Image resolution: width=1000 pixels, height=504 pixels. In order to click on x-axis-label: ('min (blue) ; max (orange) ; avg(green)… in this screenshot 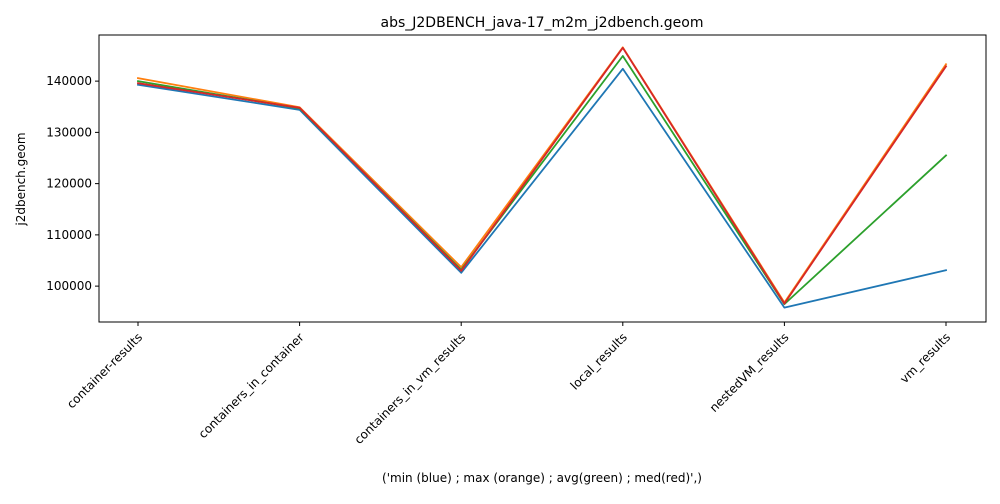, I will do `click(542, 478)`.